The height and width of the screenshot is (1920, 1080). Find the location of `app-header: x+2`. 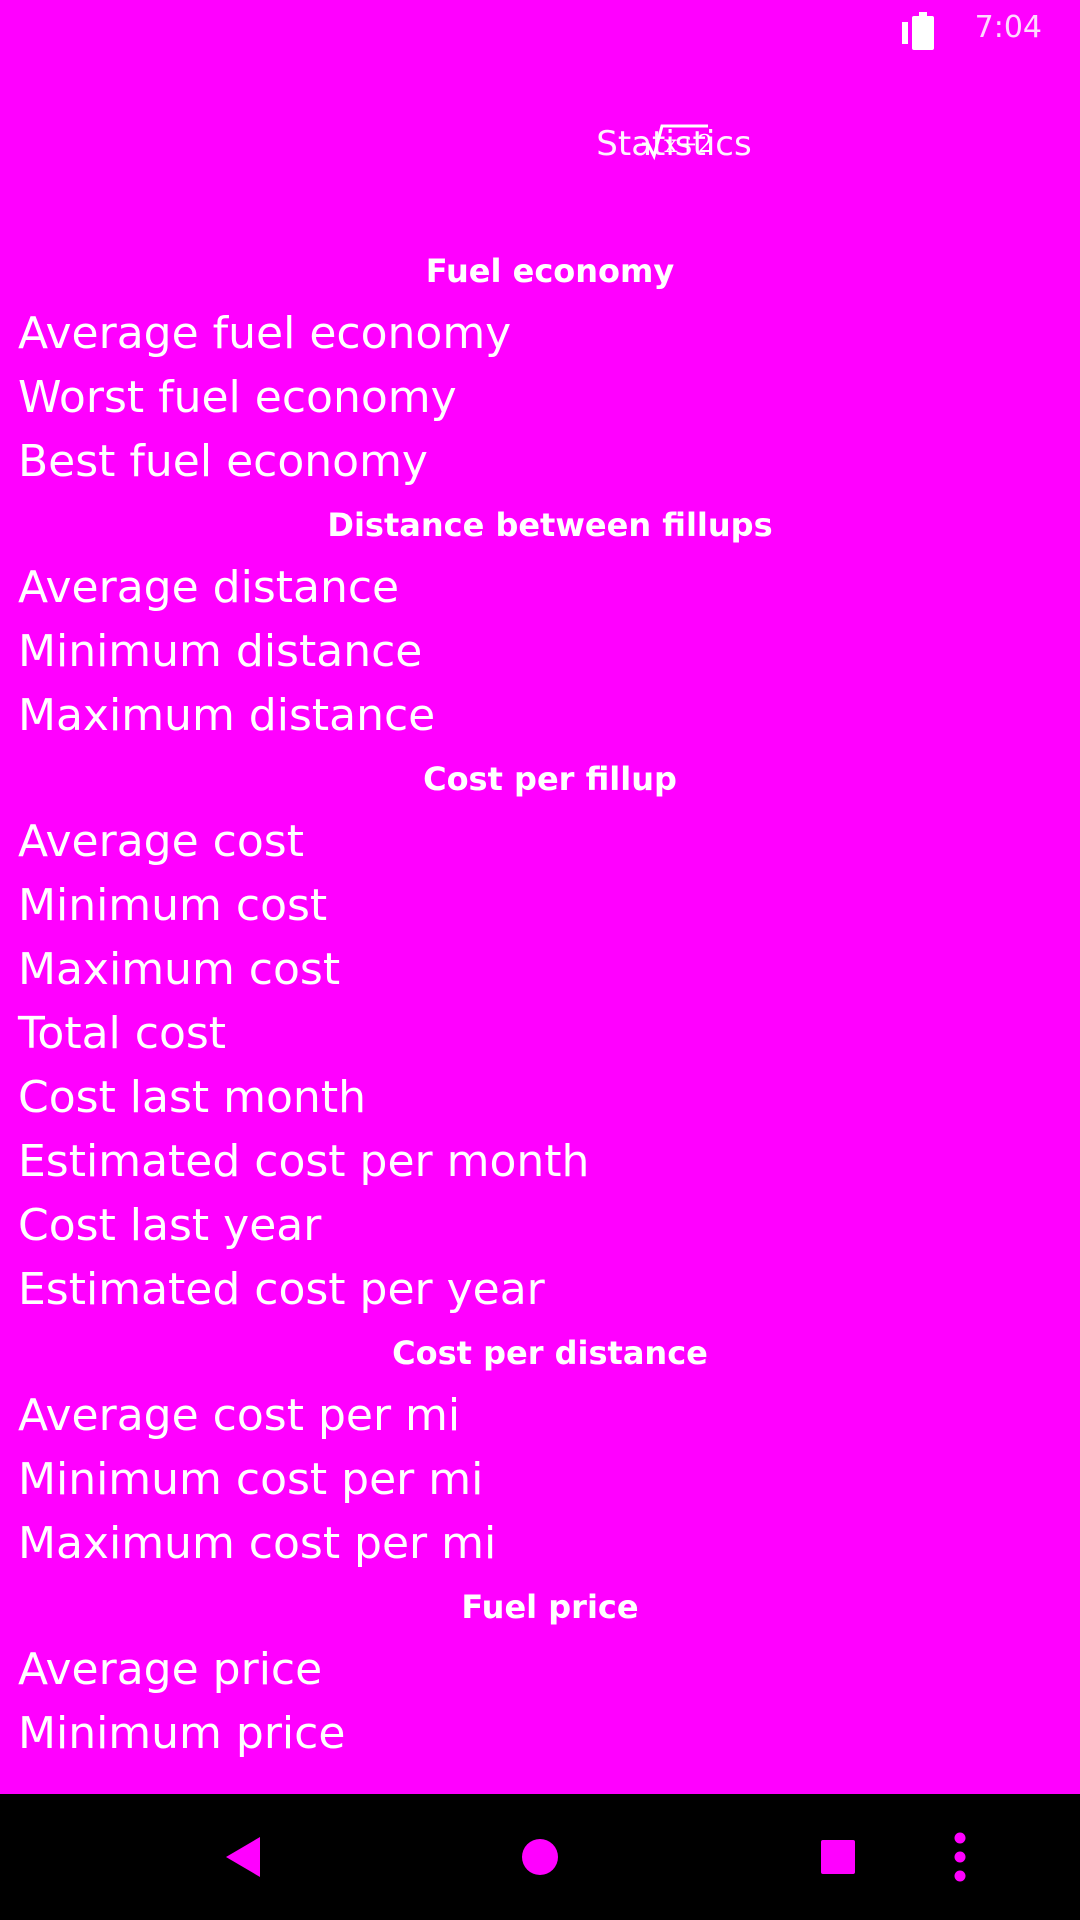

app-header: x+2 is located at coordinates (540, 140).